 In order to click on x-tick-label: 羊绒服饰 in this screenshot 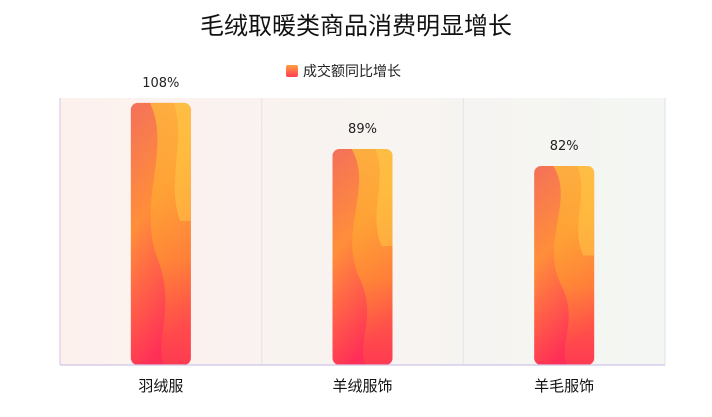, I will do `click(362, 386)`.